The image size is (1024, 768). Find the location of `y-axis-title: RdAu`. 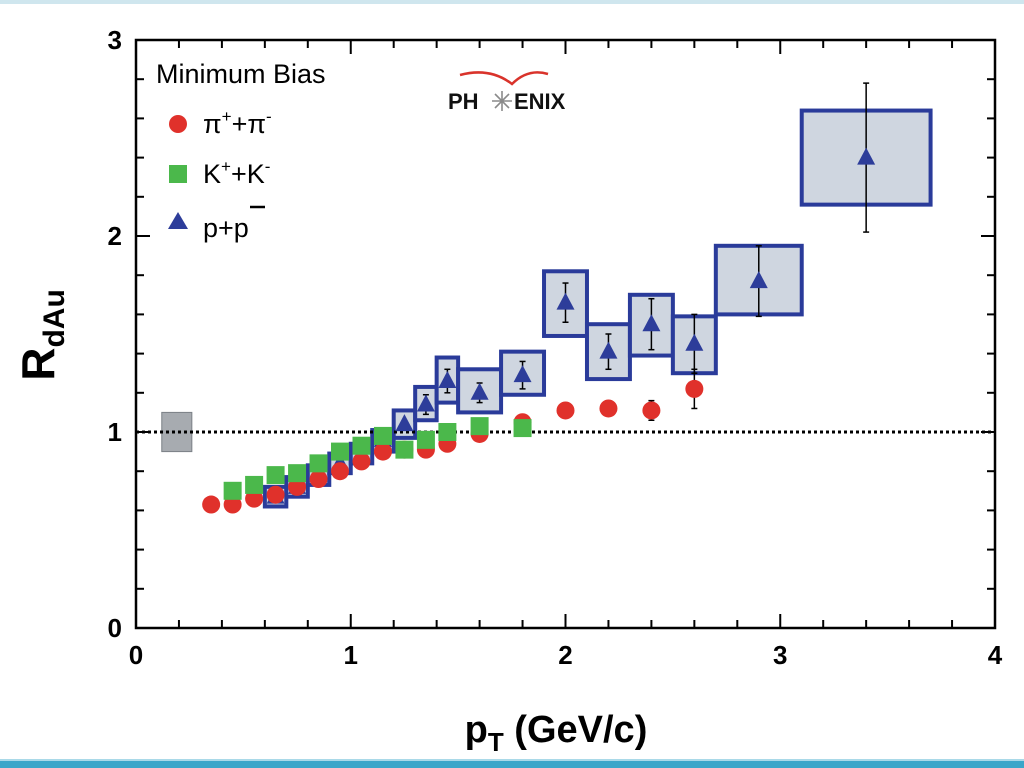

y-axis-title: RdAu is located at coordinates (41, 335).